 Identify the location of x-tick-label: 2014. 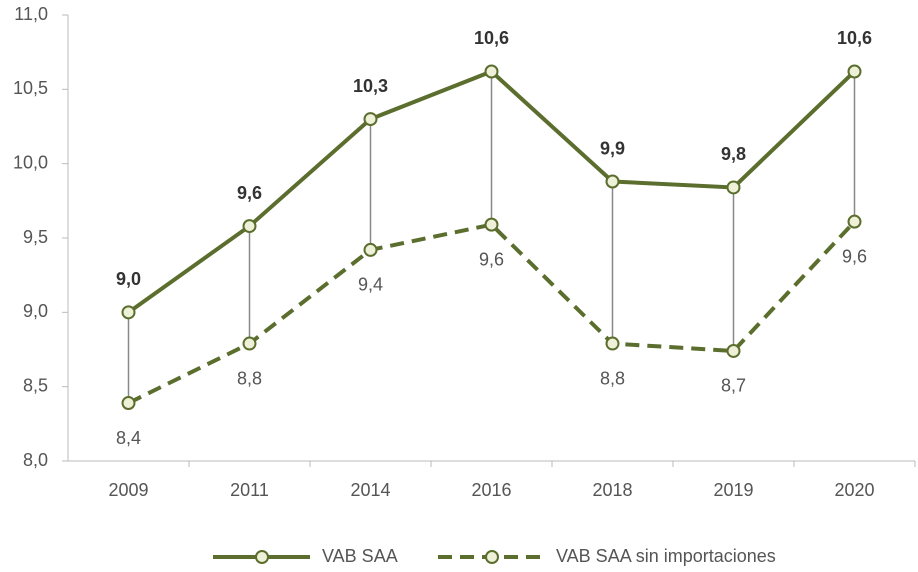
(370, 490).